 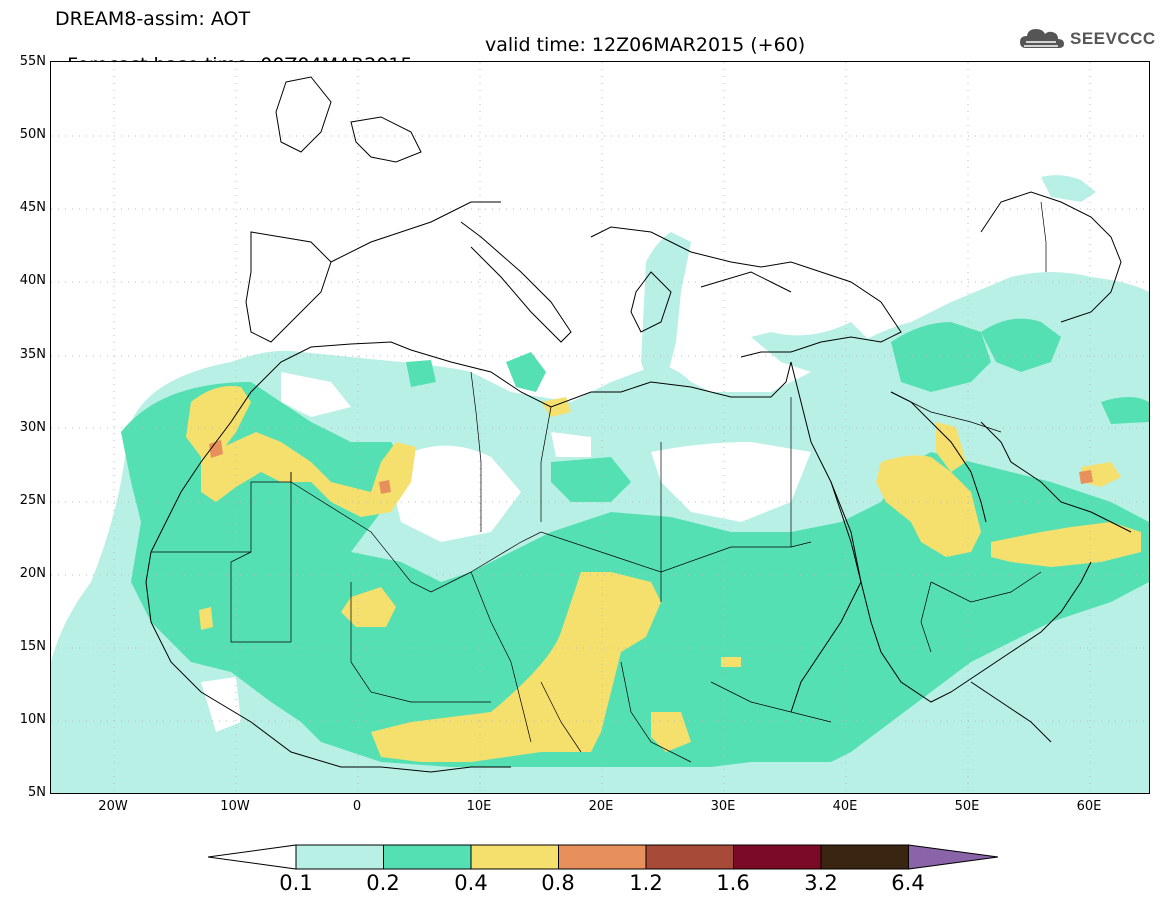 I want to click on lon-label-0: 0, so click(x=357, y=806).